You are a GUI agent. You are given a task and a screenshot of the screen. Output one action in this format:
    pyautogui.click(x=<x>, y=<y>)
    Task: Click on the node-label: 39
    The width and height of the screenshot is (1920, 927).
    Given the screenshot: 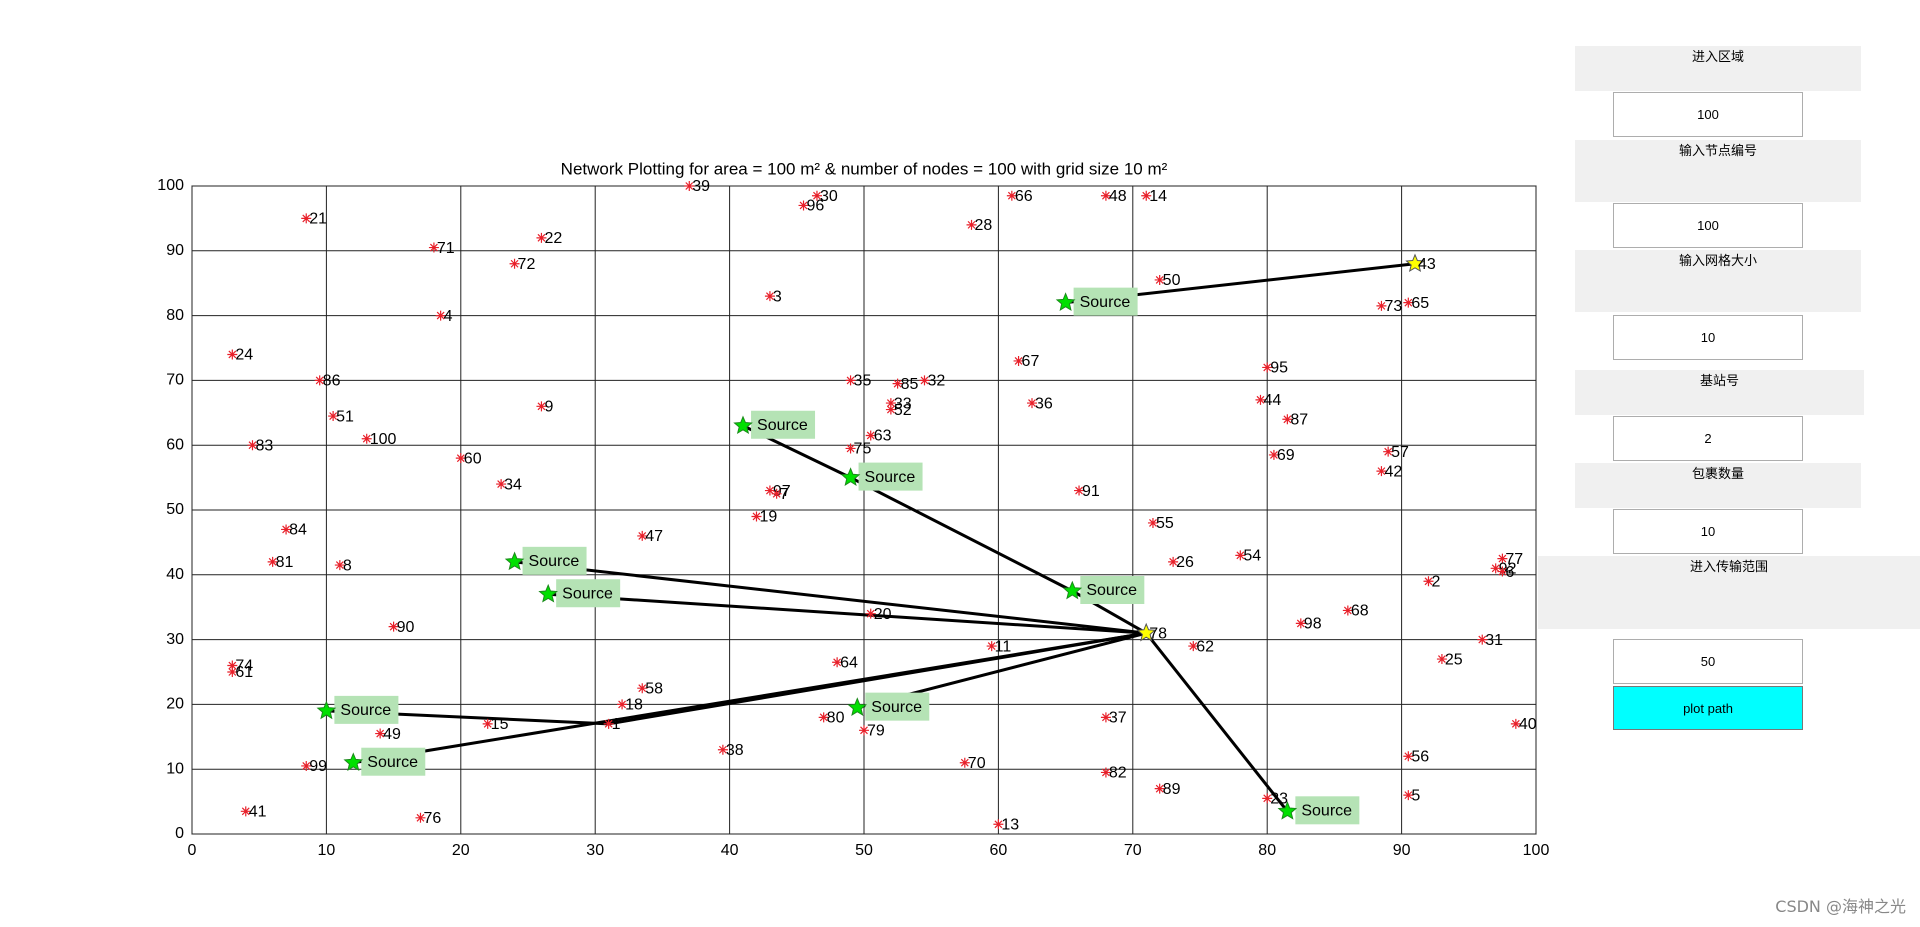 What is the action you would take?
    pyautogui.click(x=701, y=186)
    